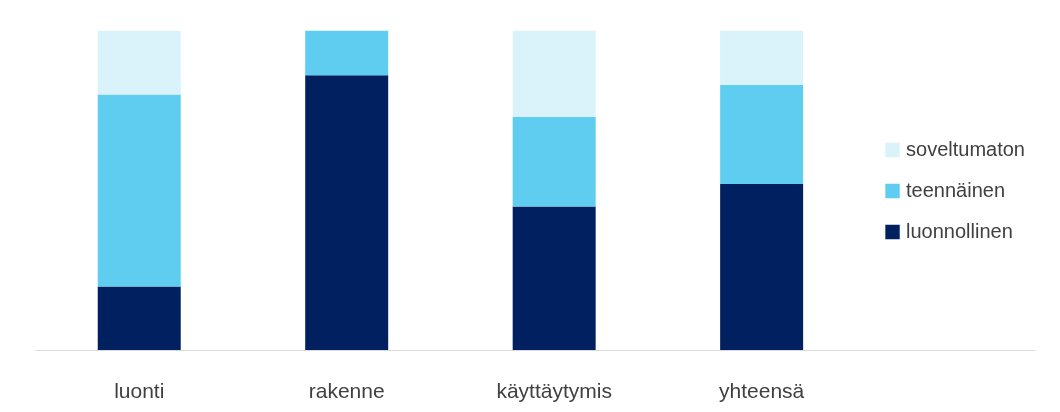  Describe the element at coordinates (956, 190) in the screenshot. I see `legend-label: teennäinen` at that location.